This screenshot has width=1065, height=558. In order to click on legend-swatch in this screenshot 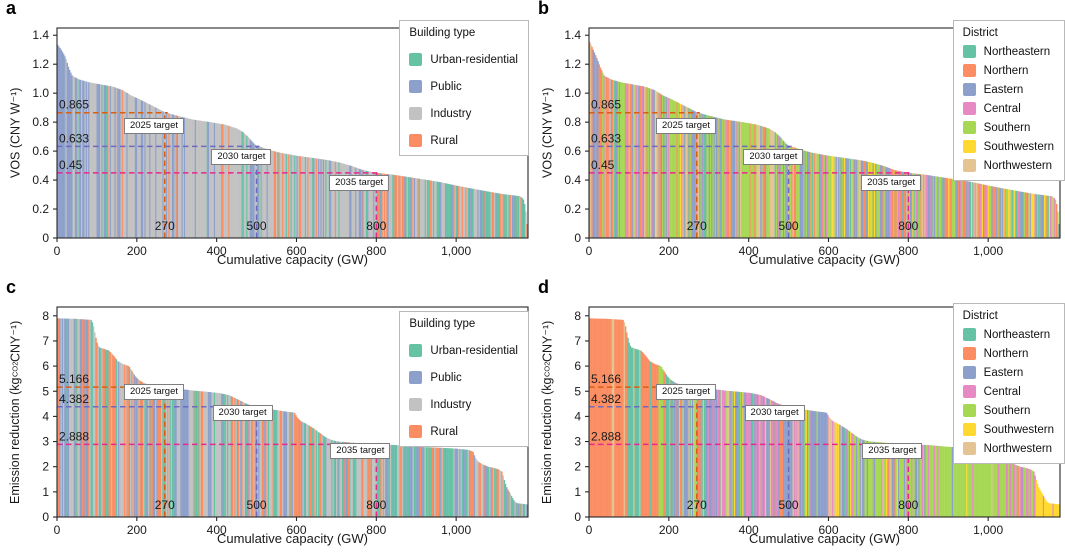, I will do `click(969, 146)`.